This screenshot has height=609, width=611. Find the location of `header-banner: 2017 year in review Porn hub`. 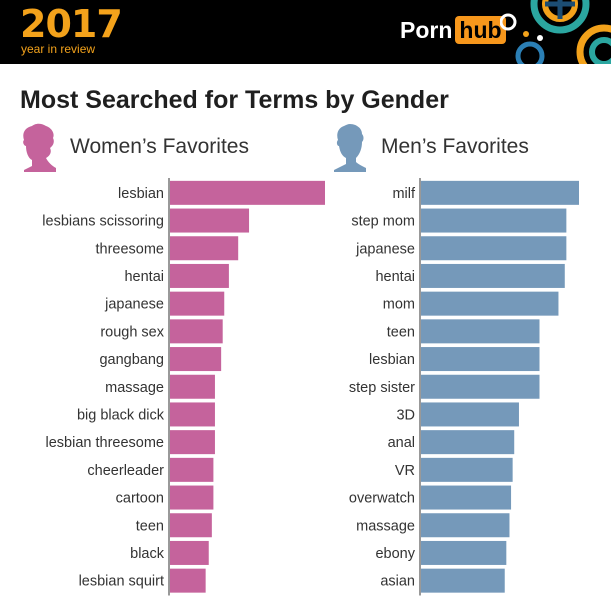

header-banner: 2017 year in review Porn hub is located at coordinates (305, 32).